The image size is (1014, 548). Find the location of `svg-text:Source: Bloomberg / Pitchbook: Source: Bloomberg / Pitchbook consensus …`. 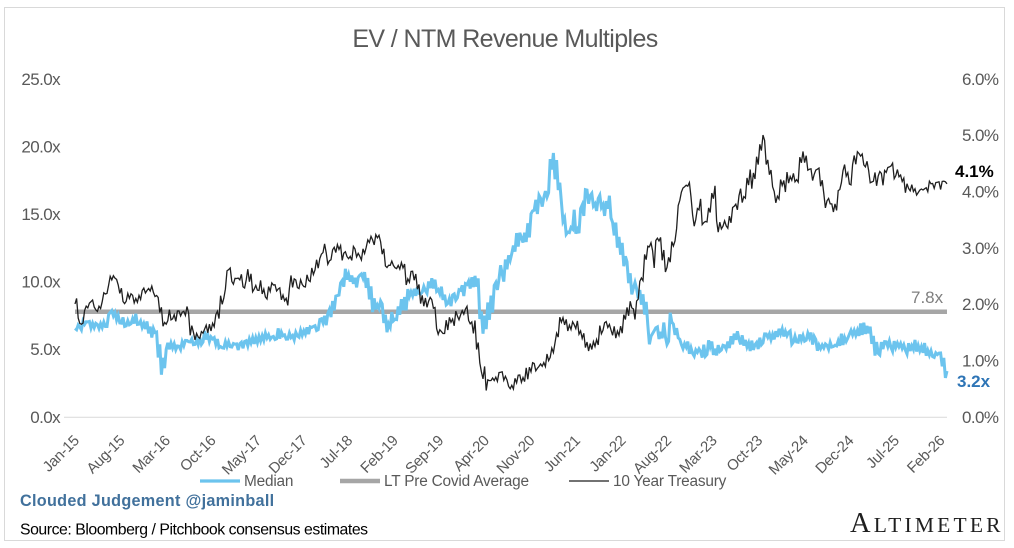

svg-text:Source: Bloomberg / Pitchbook: Source: Bloomberg / Pitchbook consensus … is located at coordinates (194, 530).